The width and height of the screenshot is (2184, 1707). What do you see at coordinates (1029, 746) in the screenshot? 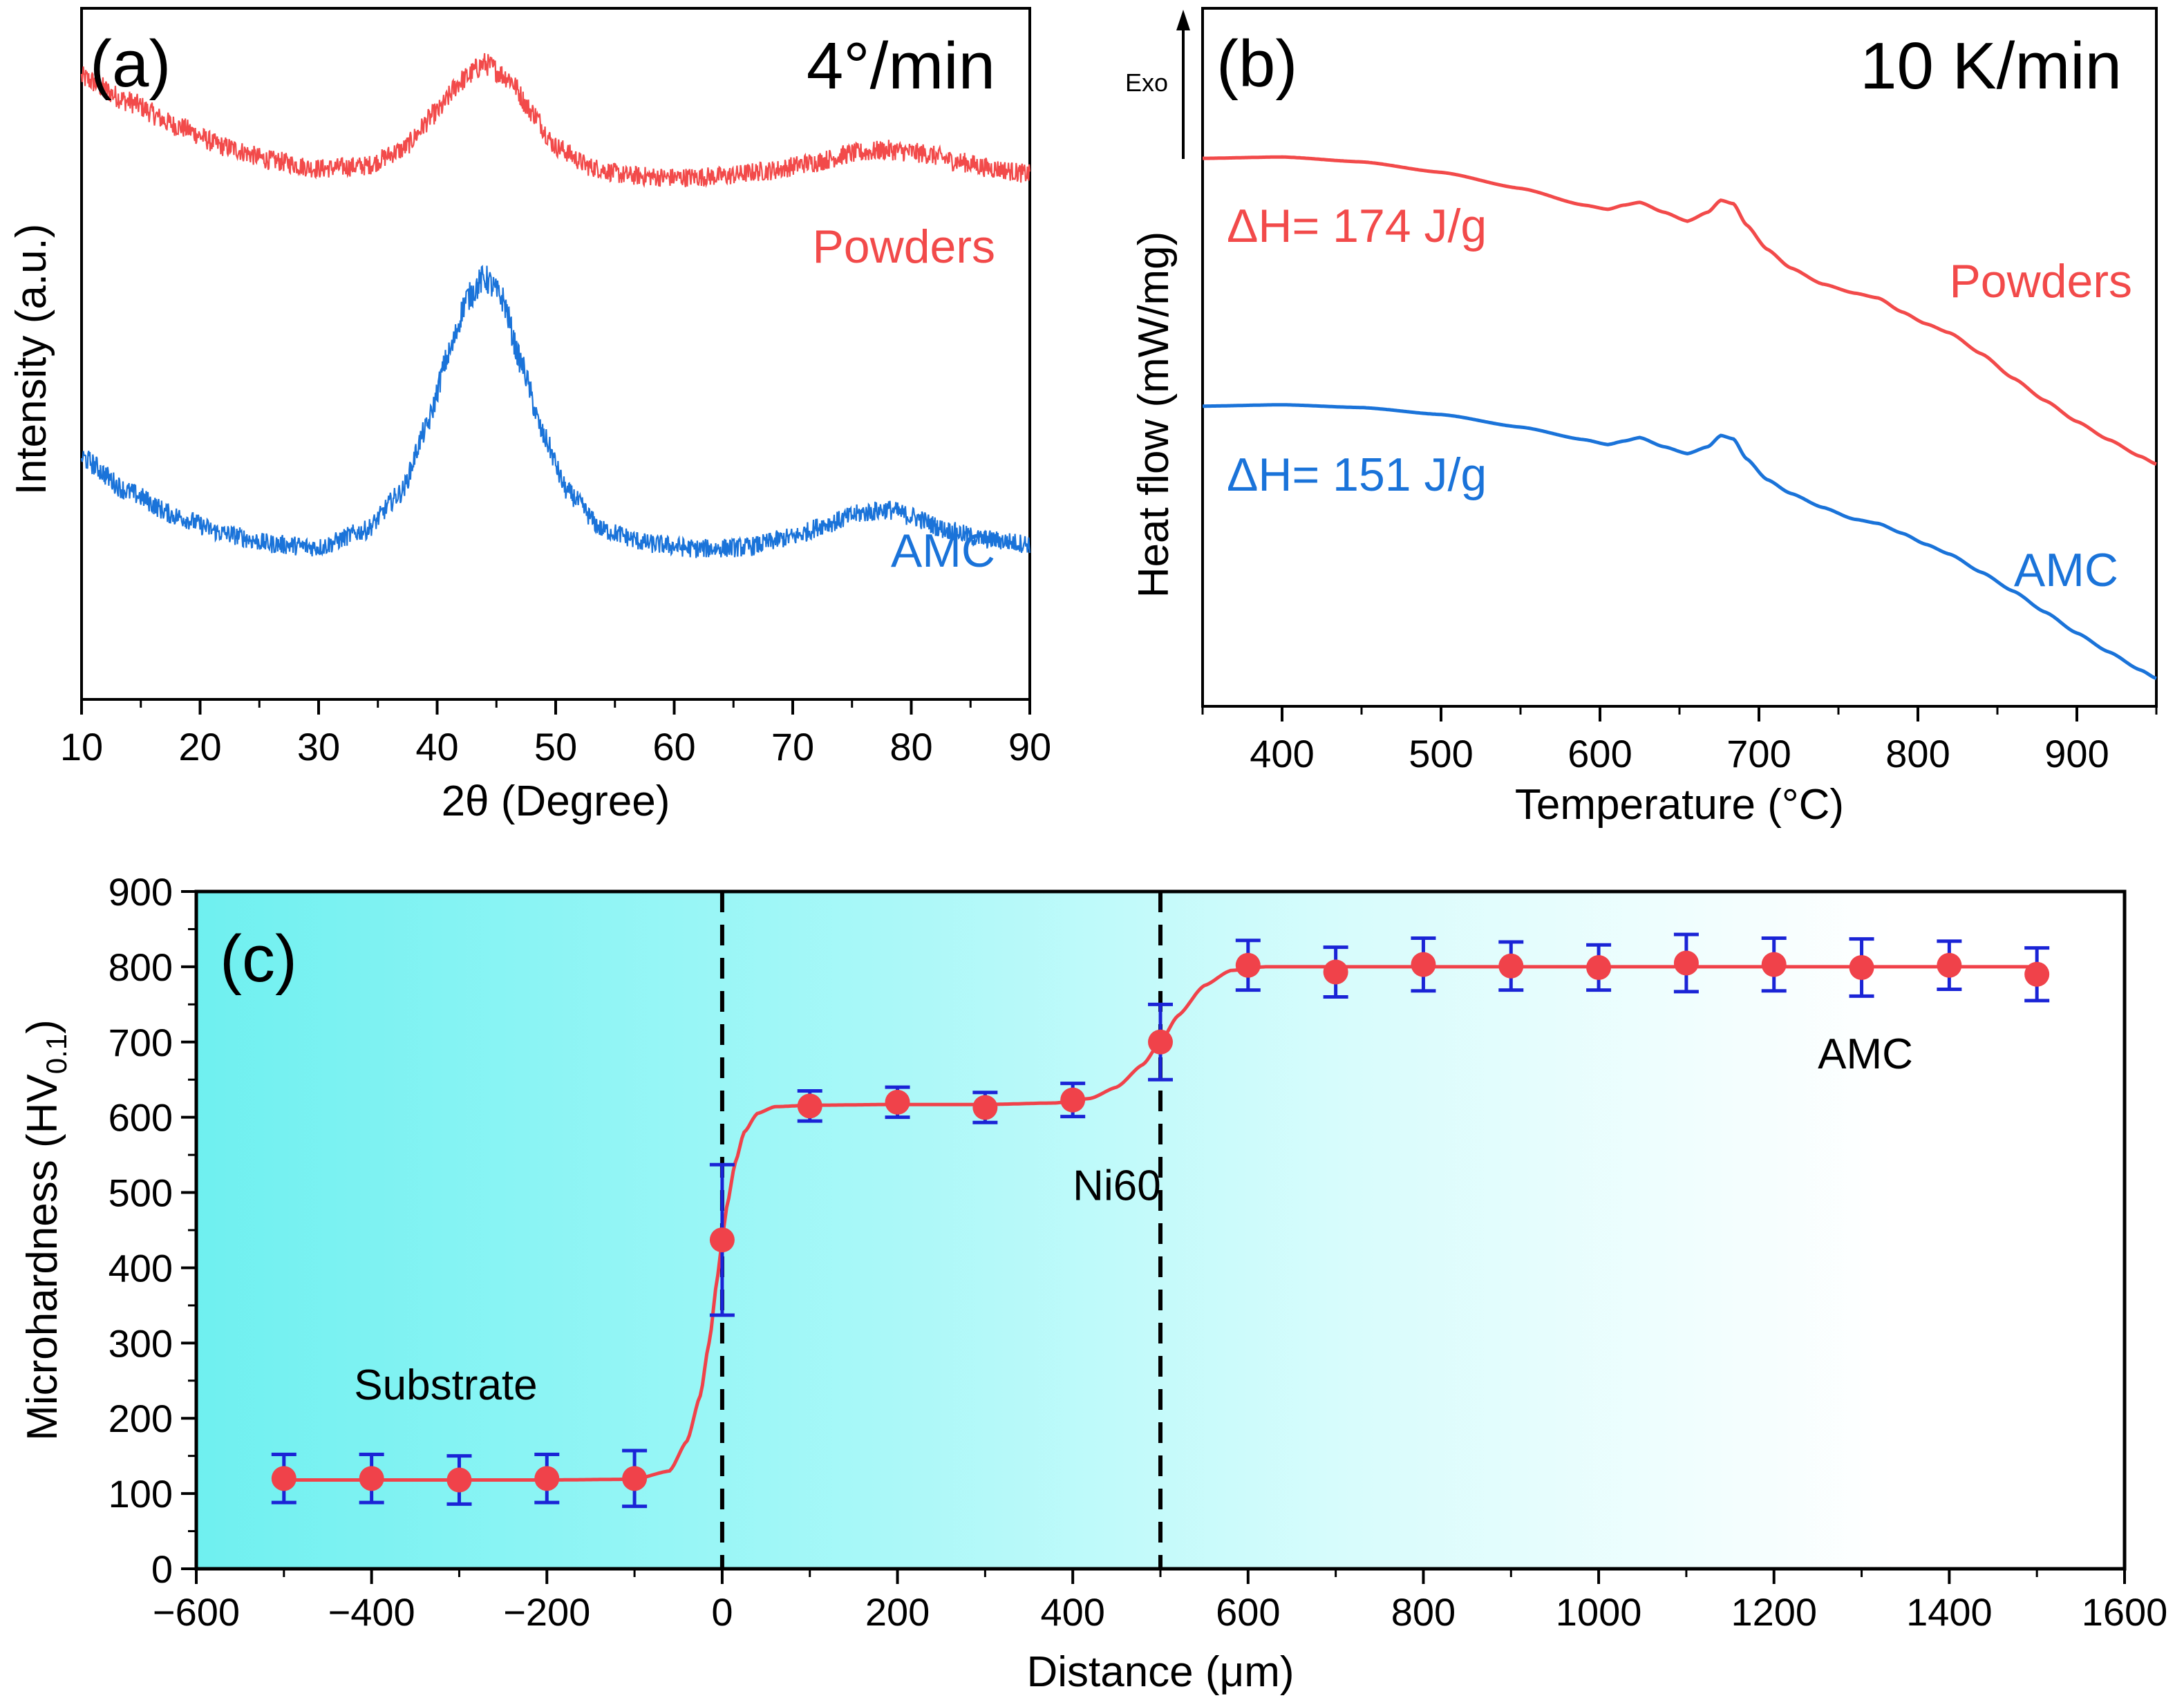
I see `panel-a-x-tick-label: 90` at bounding box center [1029, 746].